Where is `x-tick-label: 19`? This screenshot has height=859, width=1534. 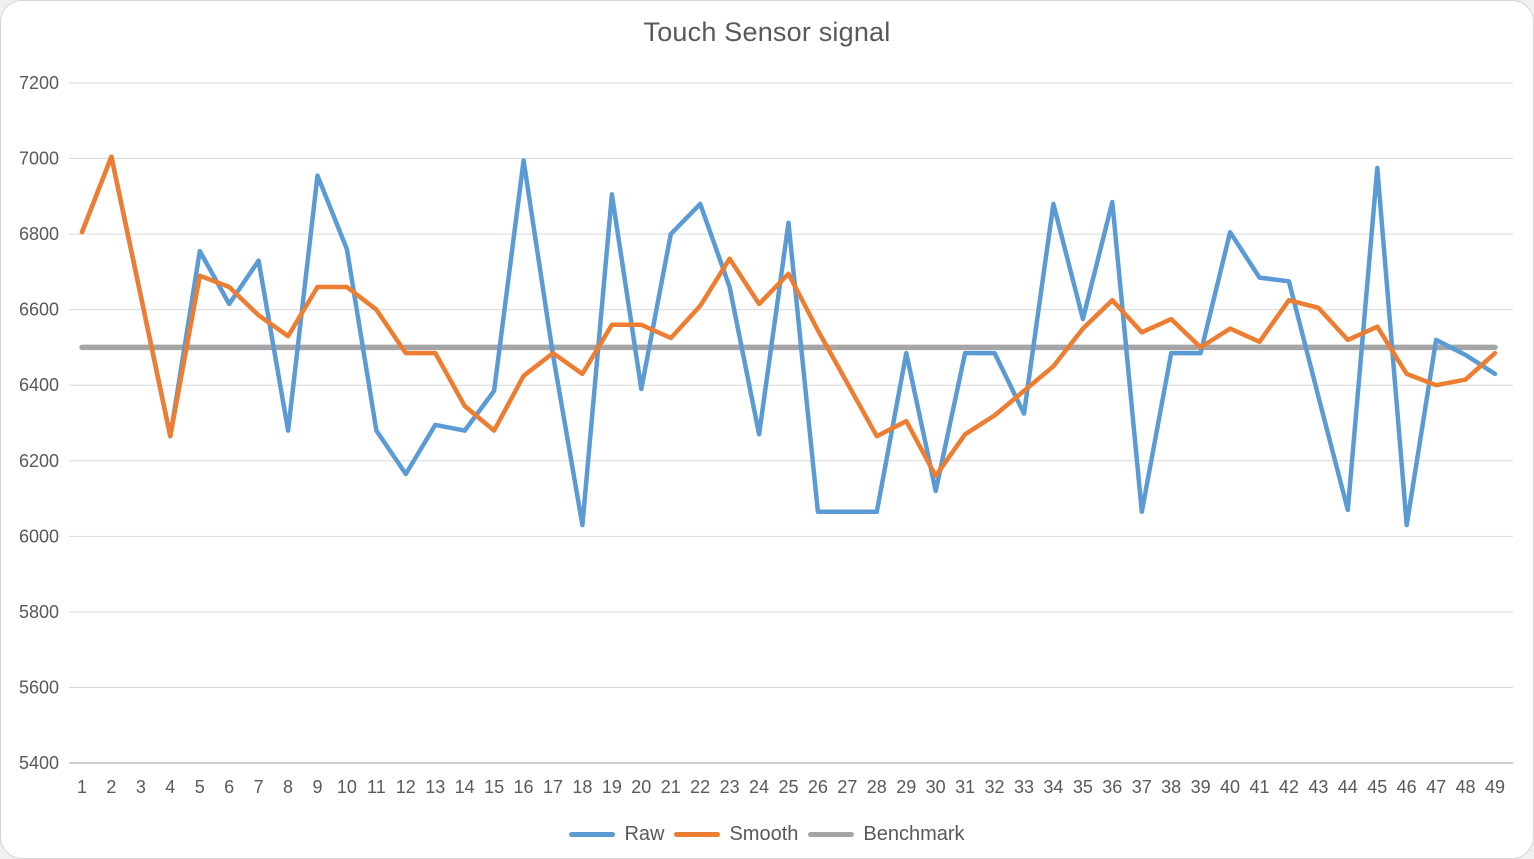 x-tick-label: 19 is located at coordinates (612, 787).